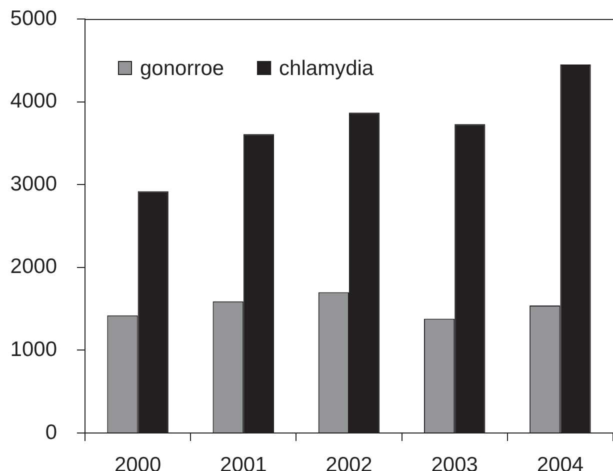 This screenshot has width=613, height=471. What do you see at coordinates (33, 266) in the screenshot?
I see `y-tick-label: 2000` at bounding box center [33, 266].